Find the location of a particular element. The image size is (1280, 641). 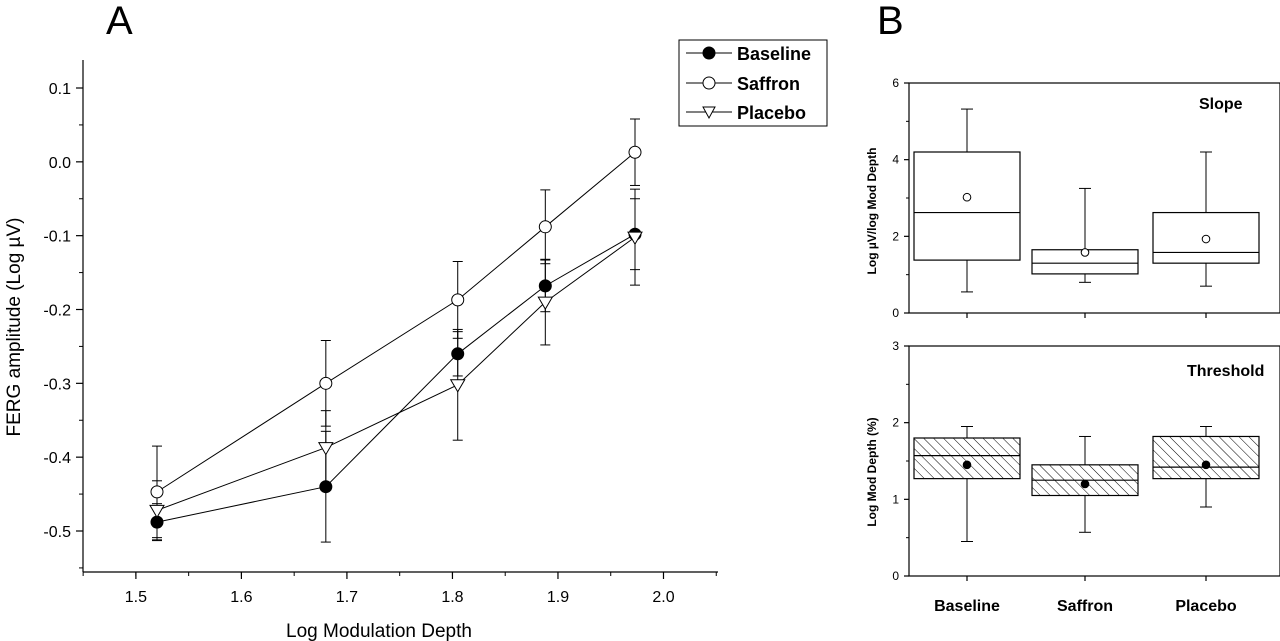

threshold-y-tick-label: 0 is located at coordinates (895, 576).